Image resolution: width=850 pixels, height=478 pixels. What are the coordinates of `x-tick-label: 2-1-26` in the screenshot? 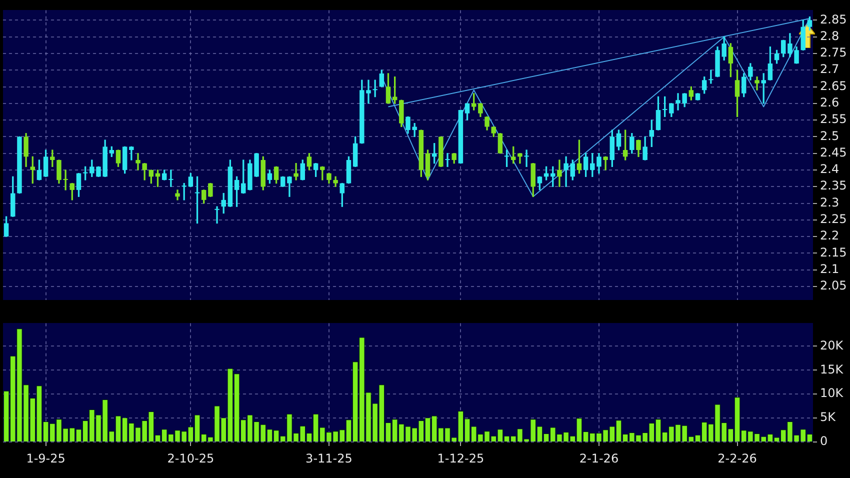 It's located at (599, 458).